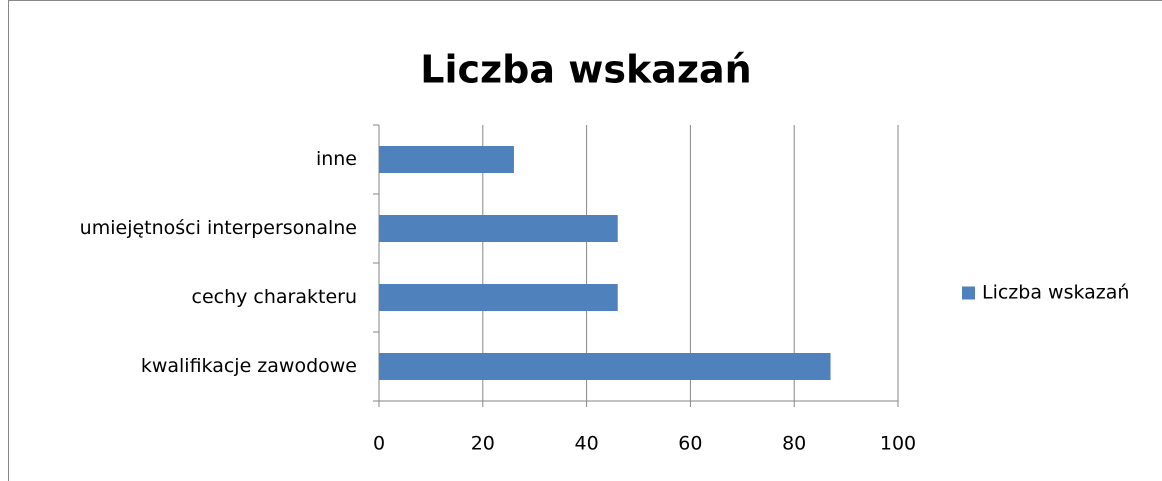 The height and width of the screenshot is (481, 1162). What do you see at coordinates (690, 444) in the screenshot?
I see `x-tick-label: 60` at bounding box center [690, 444].